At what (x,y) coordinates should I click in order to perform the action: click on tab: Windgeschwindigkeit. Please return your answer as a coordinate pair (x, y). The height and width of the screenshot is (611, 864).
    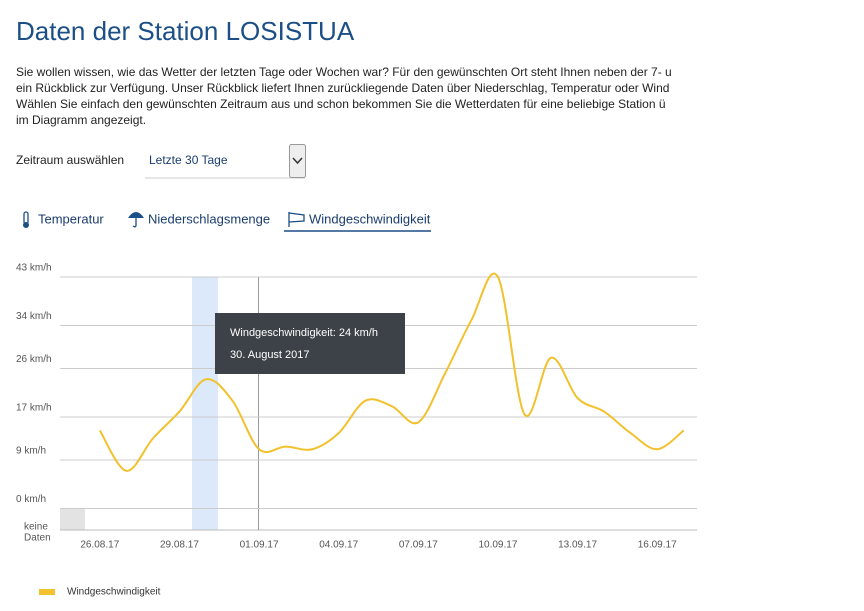
    Looking at the image, I should click on (357, 221).